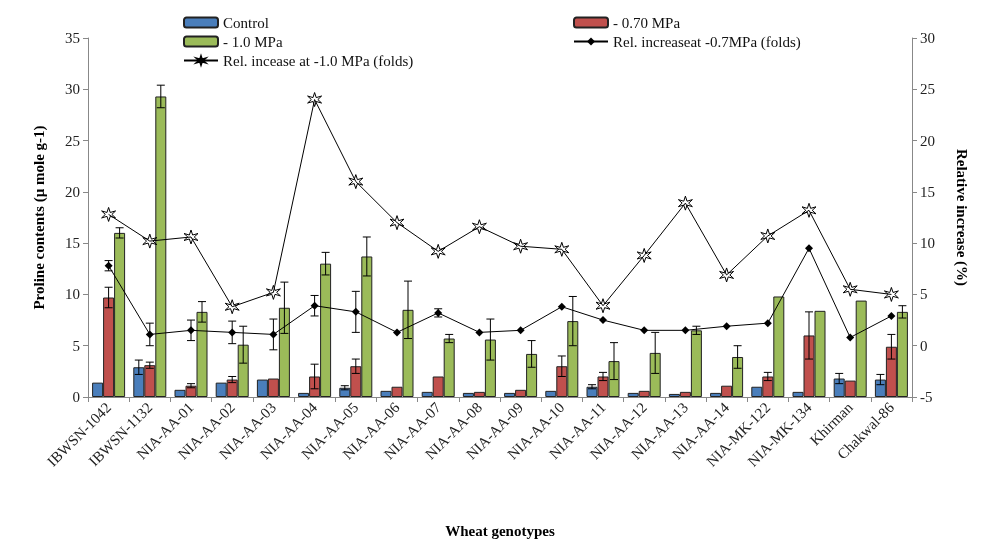 The image size is (1002, 551). Describe the element at coordinates (72, 243) in the screenshot. I see `y-tick-label: 15` at that location.